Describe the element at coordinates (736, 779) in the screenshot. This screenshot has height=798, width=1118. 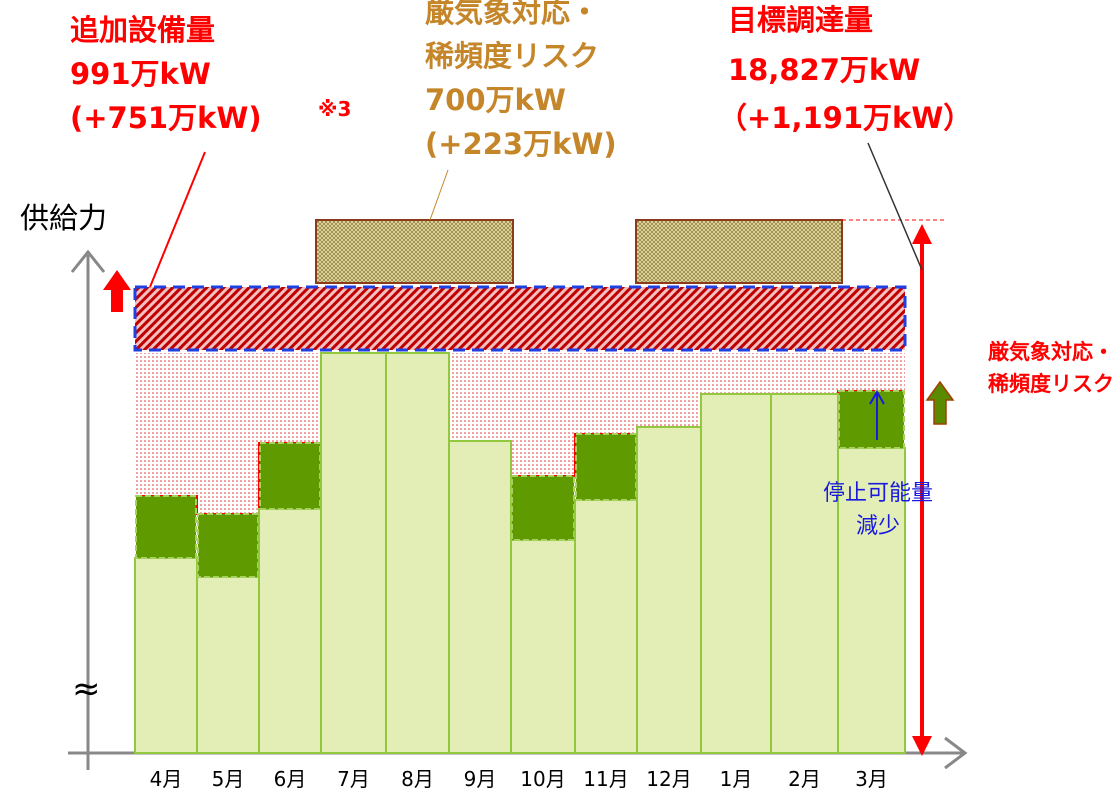
I see `month-label: 1月` at that location.